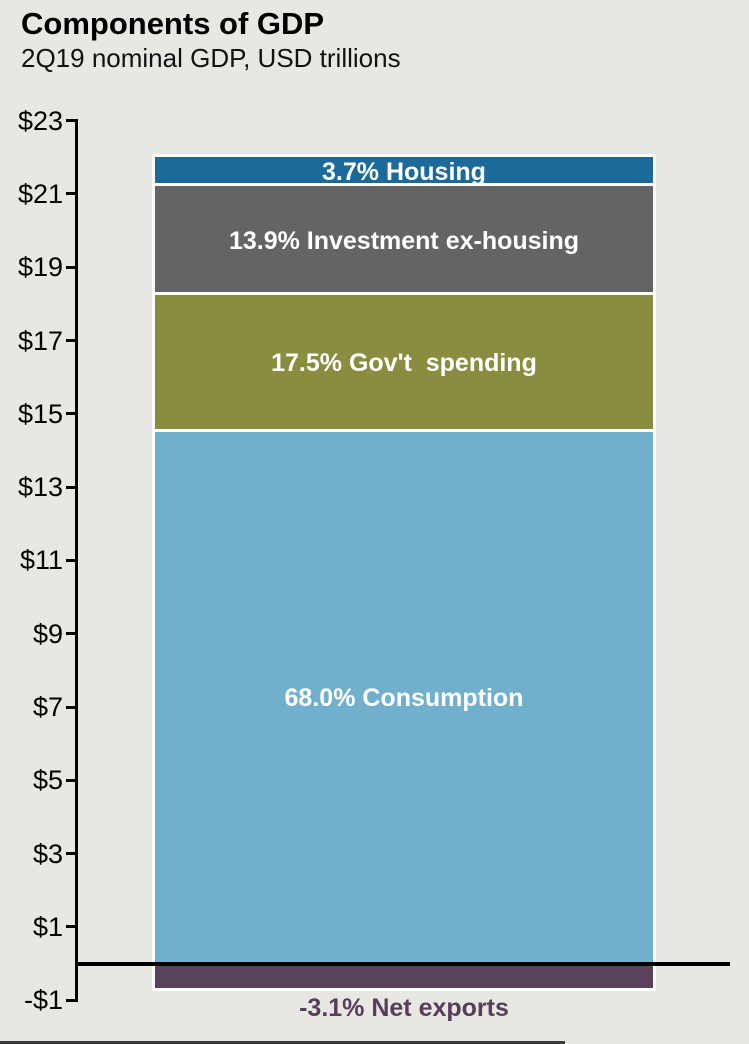 The width and height of the screenshot is (749, 1044). I want to click on zero-axis-line, so click(402, 963).